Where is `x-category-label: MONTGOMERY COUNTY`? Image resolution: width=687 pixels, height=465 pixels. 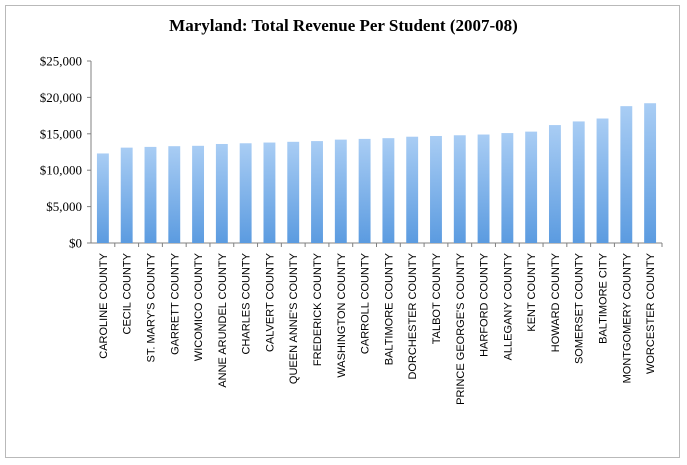 x-category-label: MONTGOMERY COUNTY is located at coordinates (627, 317).